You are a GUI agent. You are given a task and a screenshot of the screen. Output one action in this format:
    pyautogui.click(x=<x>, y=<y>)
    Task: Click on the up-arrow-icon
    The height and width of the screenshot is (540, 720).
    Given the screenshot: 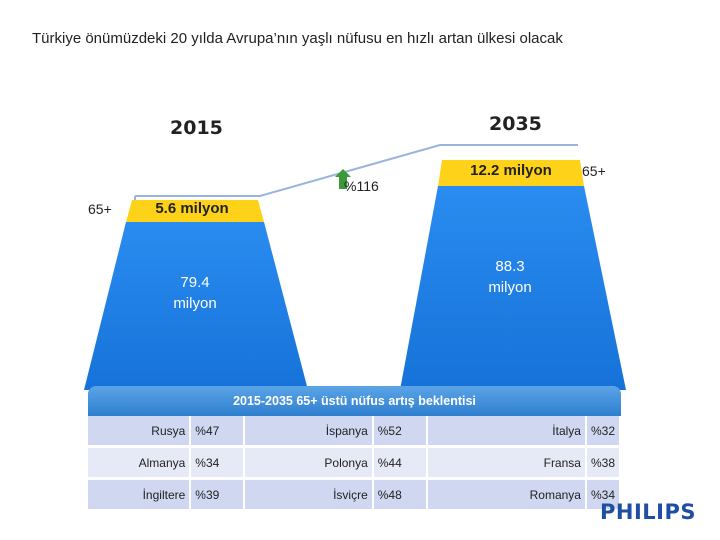 What is the action you would take?
    pyautogui.click(x=343, y=179)
    